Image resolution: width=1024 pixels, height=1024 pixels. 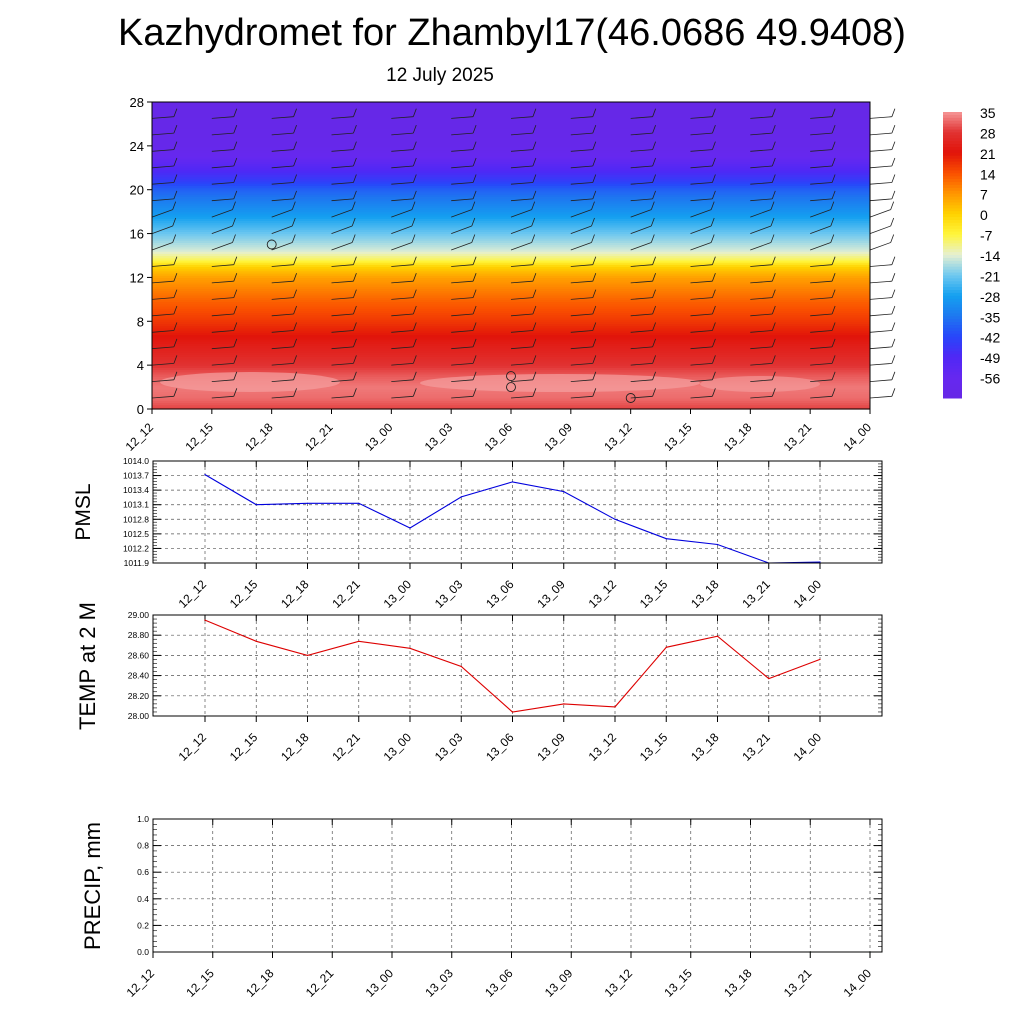 I want to click on colorbar-label: 0, so click(x=984, y=215).